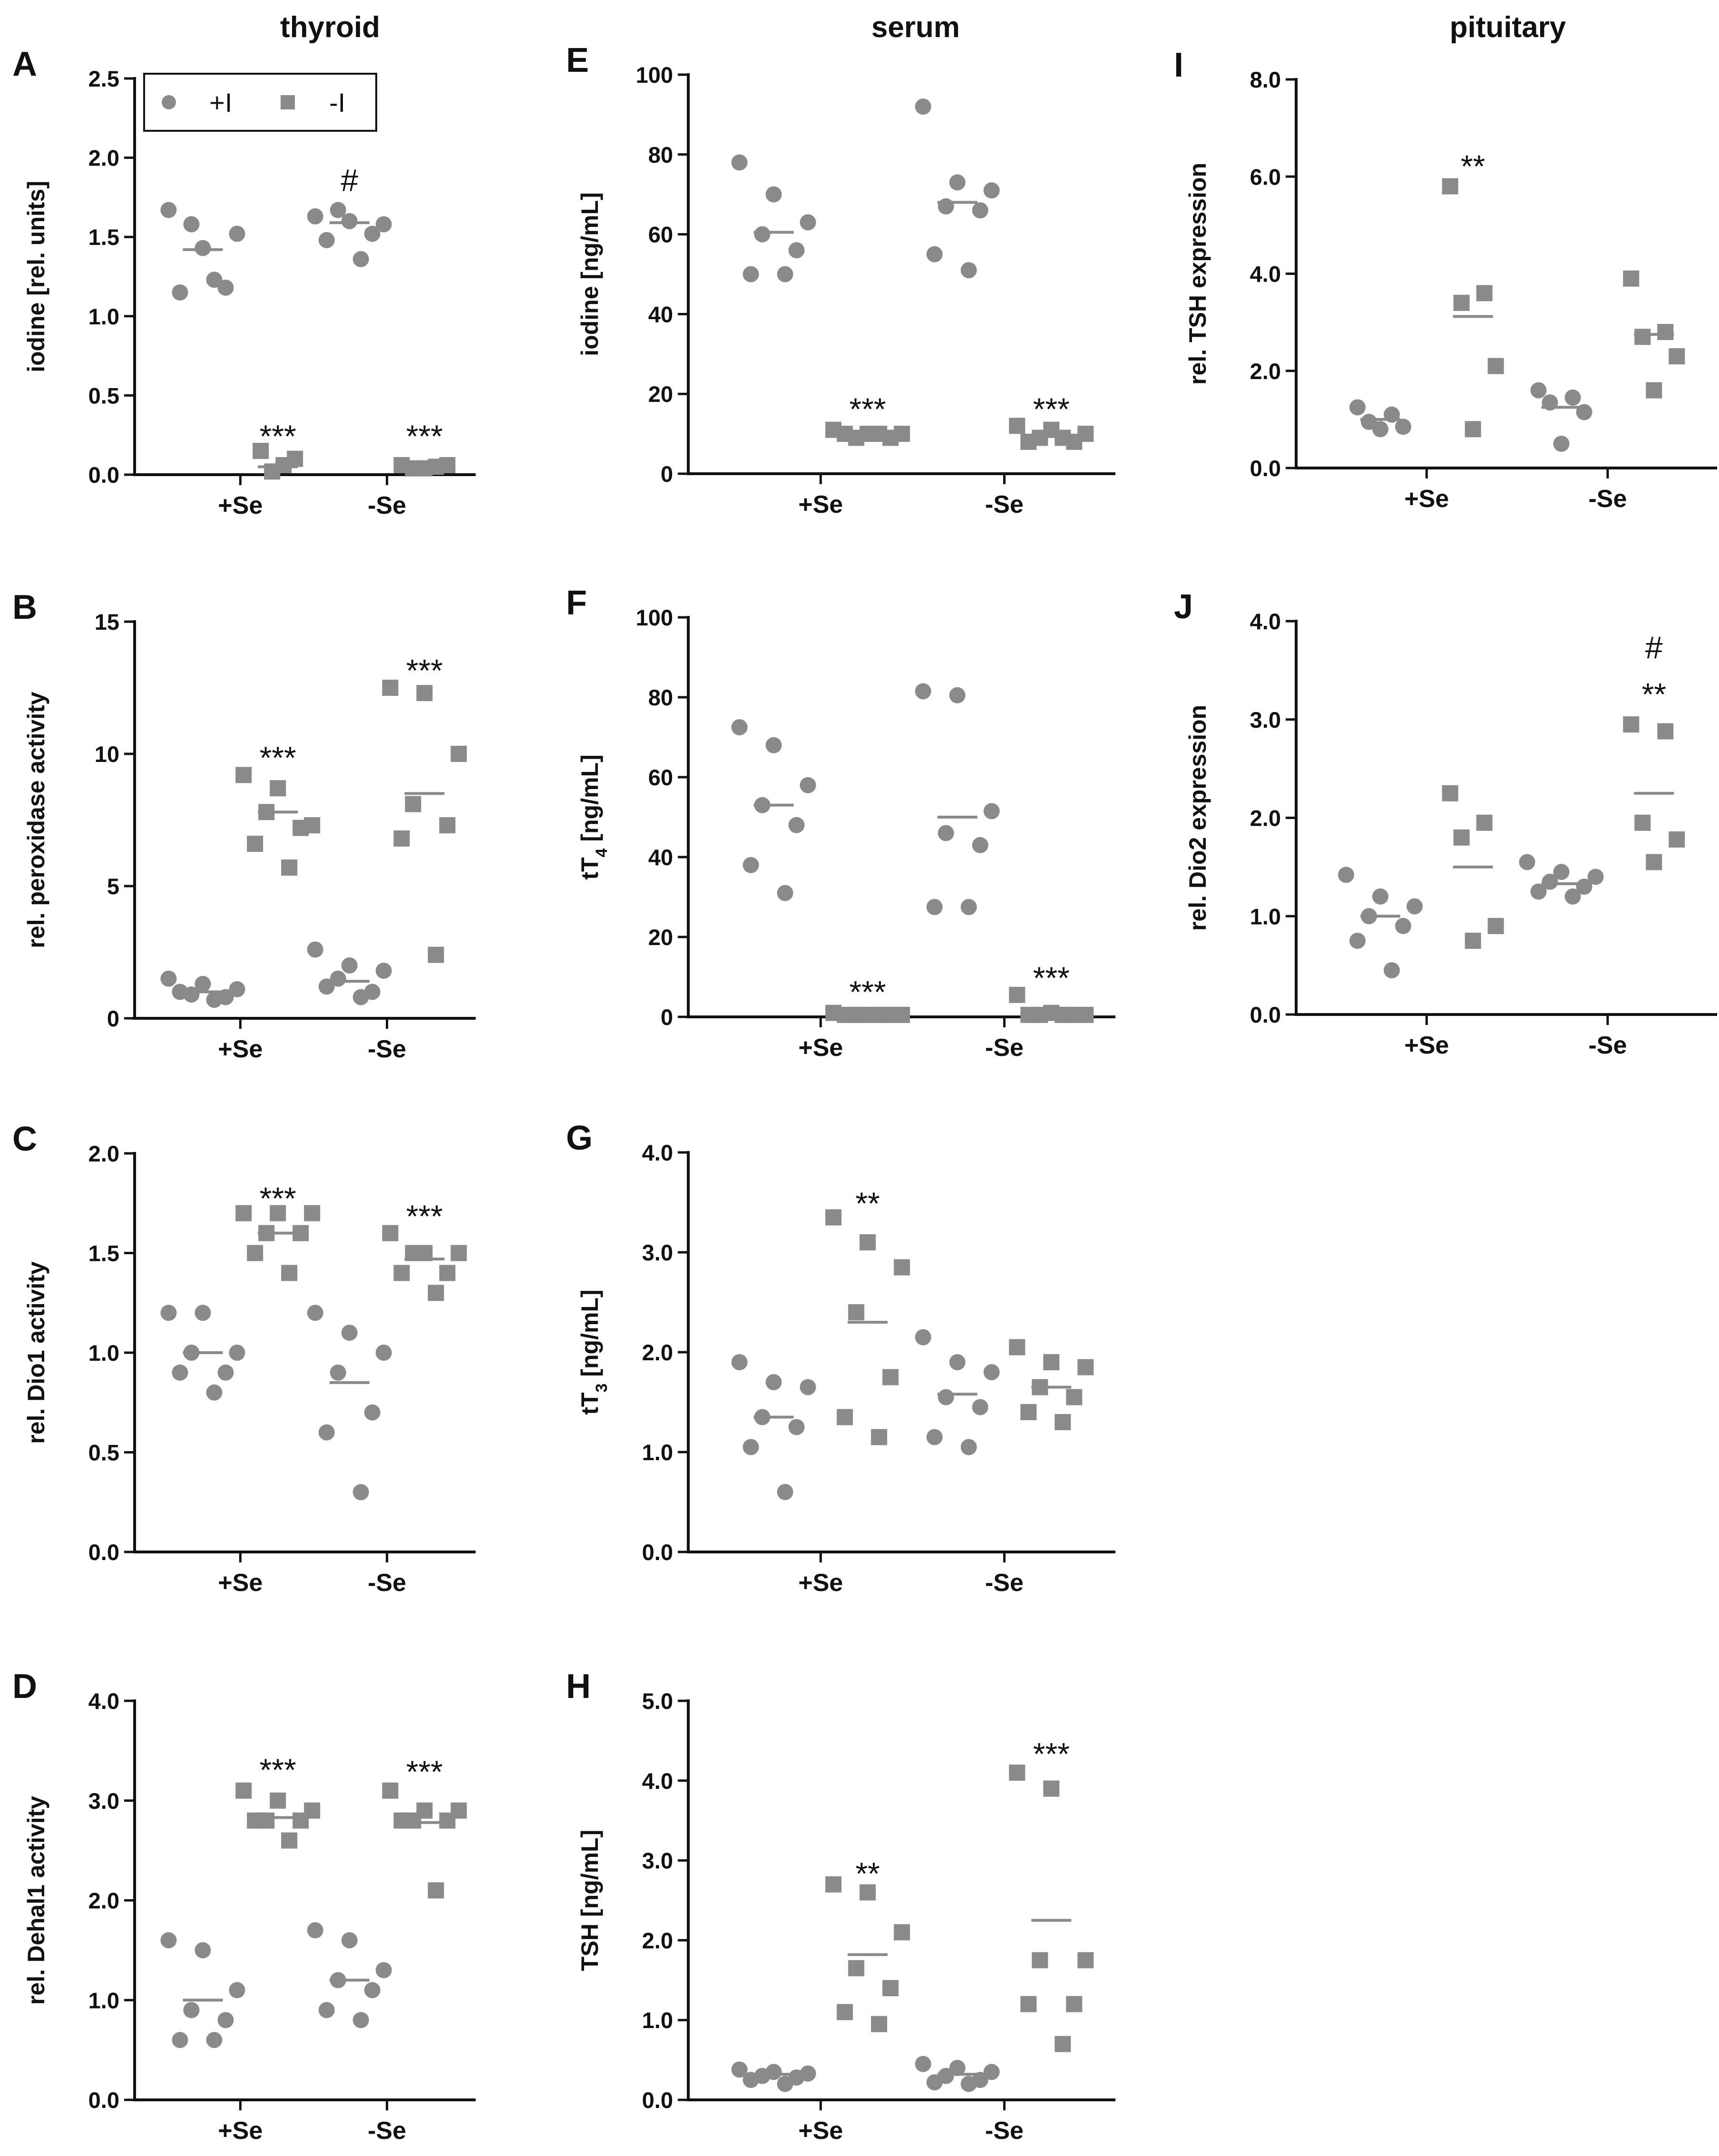 Image resolution: width=1719 pixels, height=2156 pixels. Describe the element at coordinates (657, 2020) in the screenshot. I see `y-tick-label: 1.0` at that location.